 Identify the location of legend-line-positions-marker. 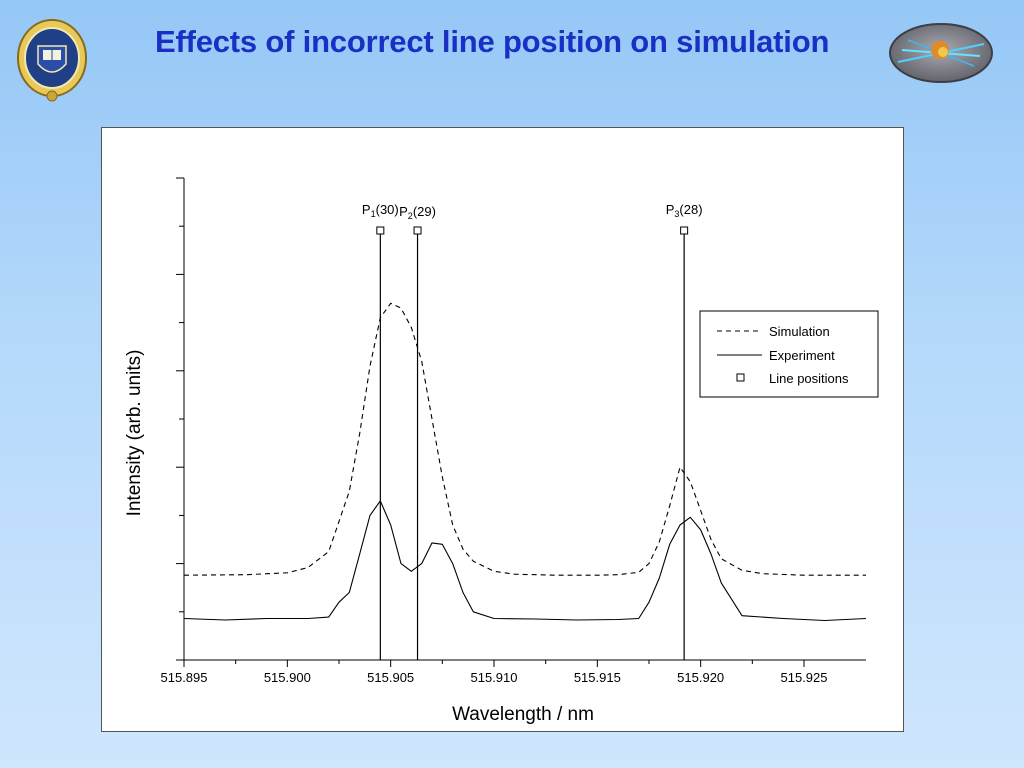
(740, 377).